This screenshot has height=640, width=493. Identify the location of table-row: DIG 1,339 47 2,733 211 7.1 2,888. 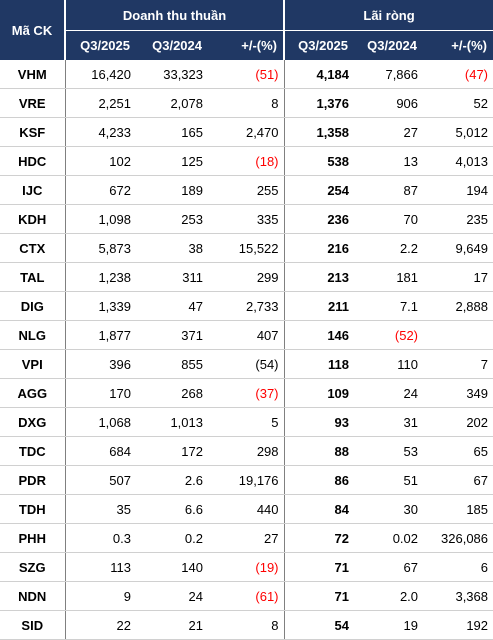
(246, 306).